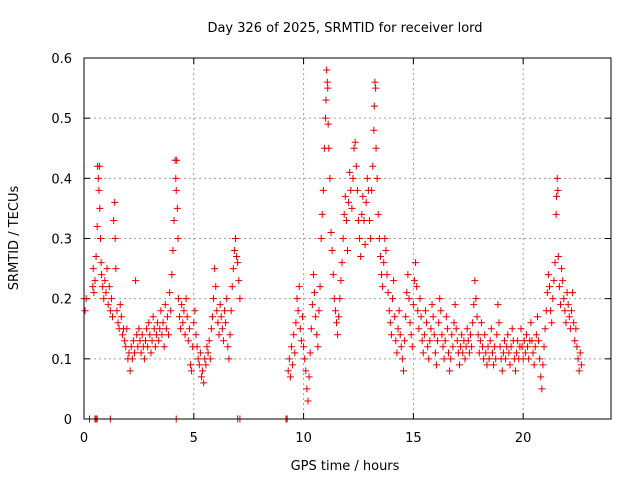 This screenshot has width=640, height=480. I want to click on y-tick-label: 0, so click(68, 420).